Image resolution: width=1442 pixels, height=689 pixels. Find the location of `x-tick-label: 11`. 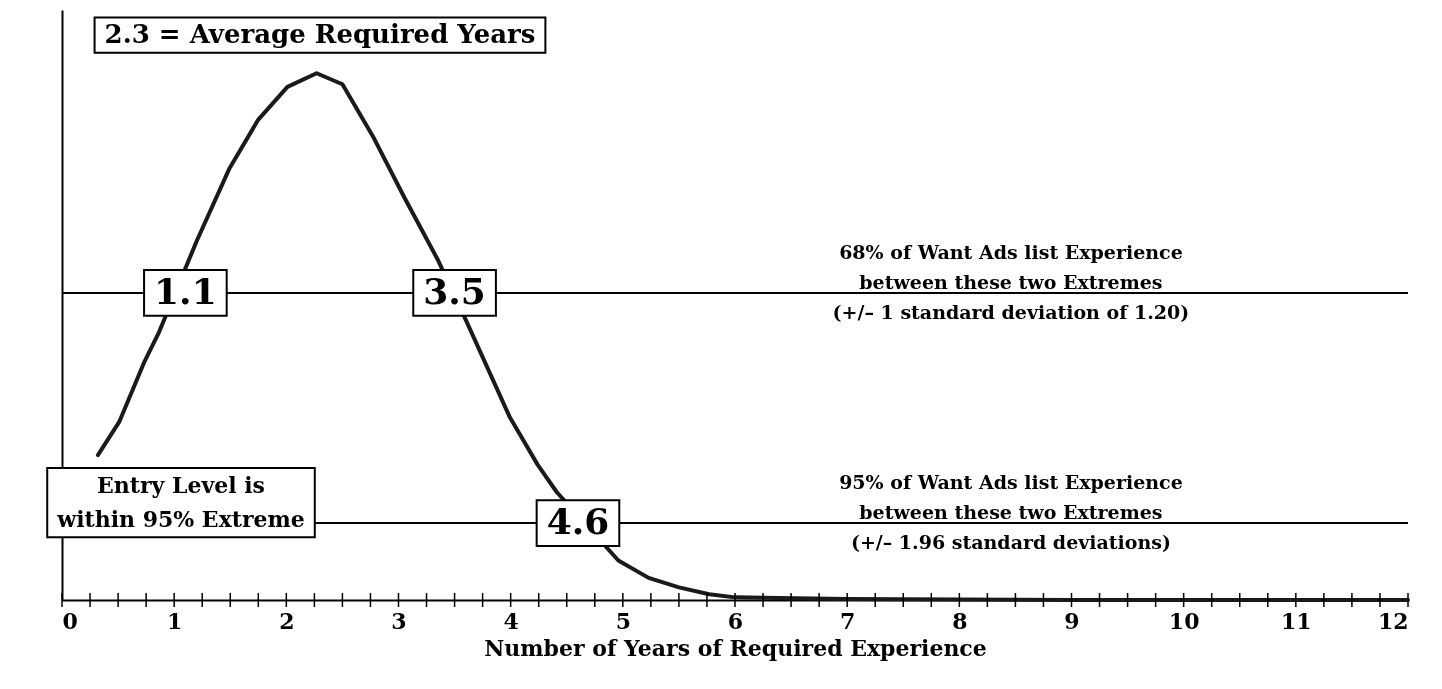

x-tick-label: 11 is located at coordinates (1296, 620).